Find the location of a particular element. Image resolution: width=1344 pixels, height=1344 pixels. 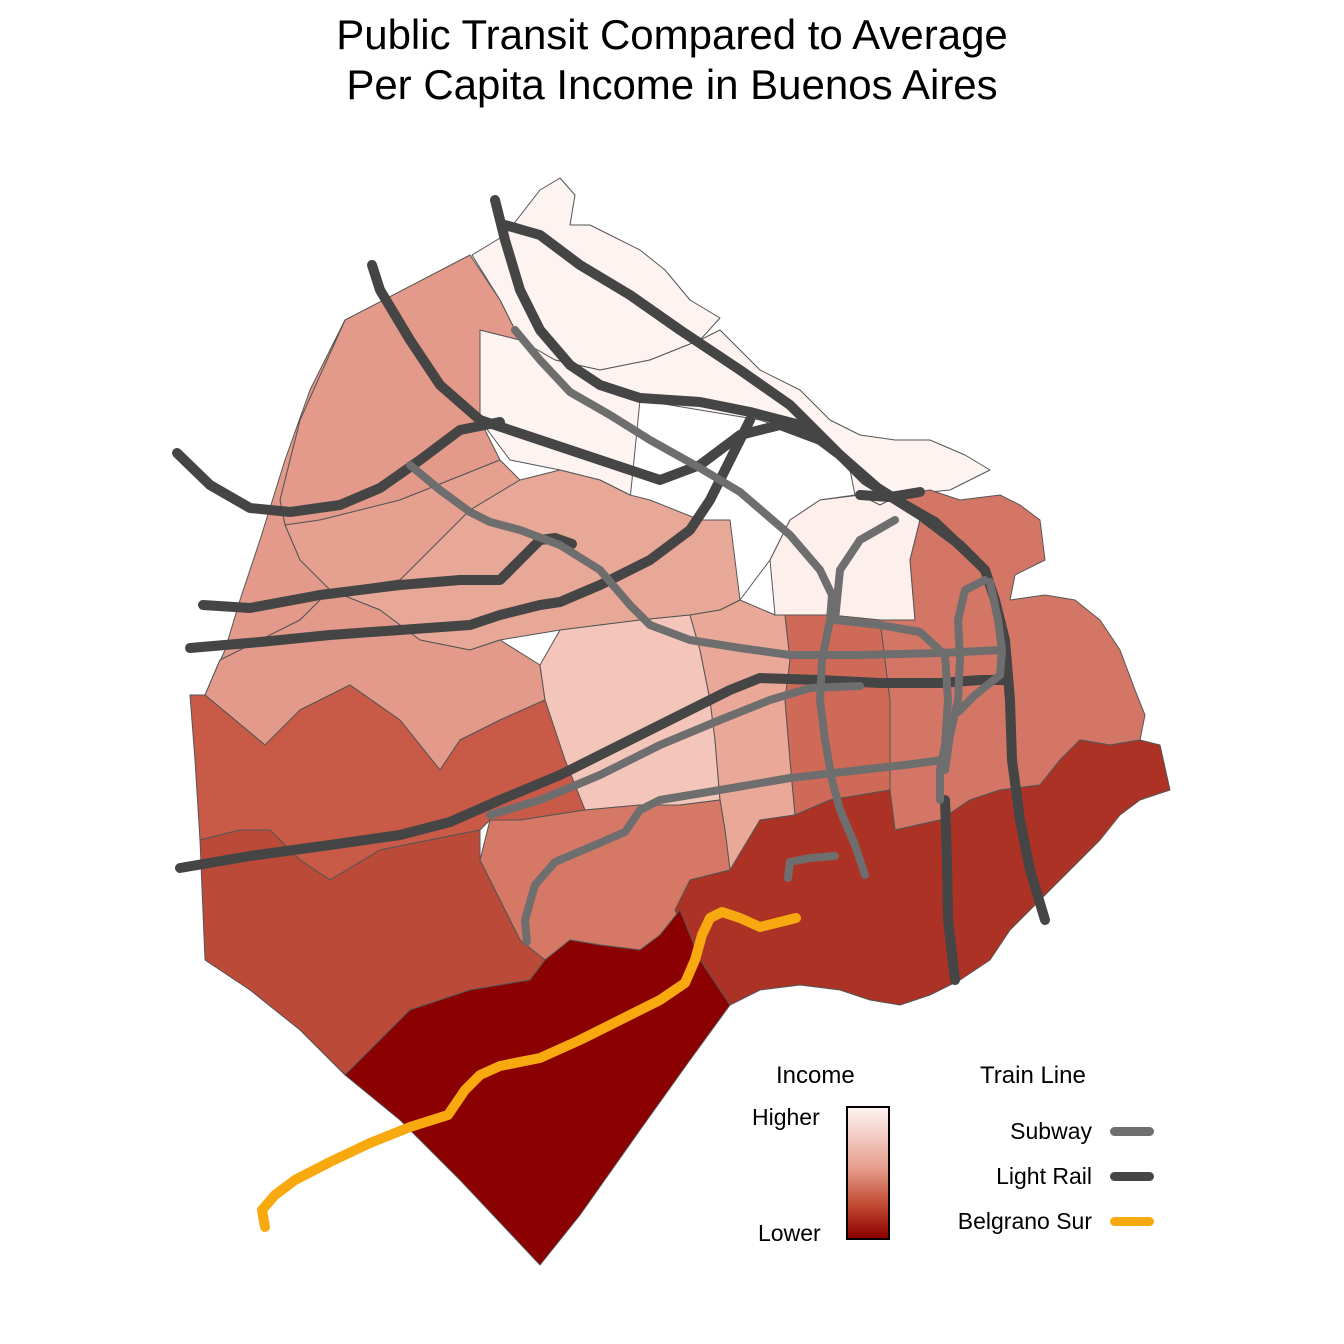

subway-line-b is located at coordinates (706, 560).